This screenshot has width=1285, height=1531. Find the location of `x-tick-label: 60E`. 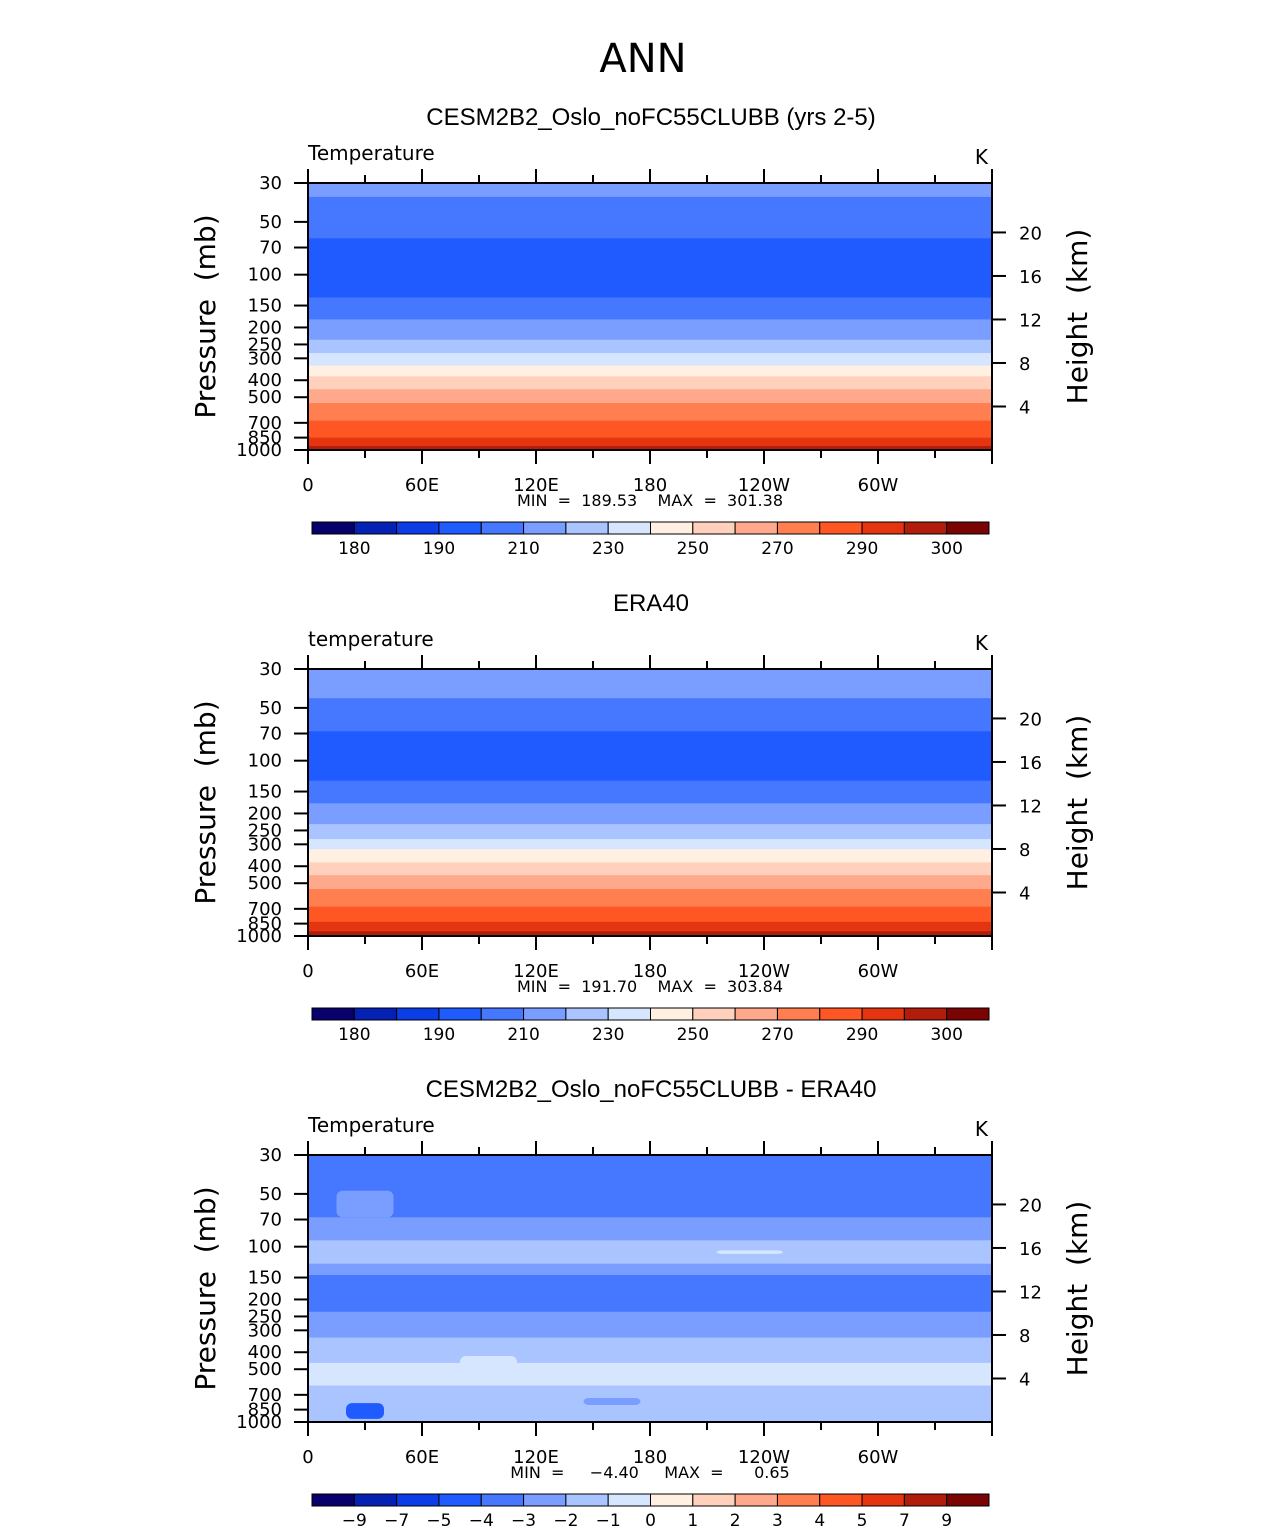

x-tick-label: 60E is located at coordinates (422, 1457).